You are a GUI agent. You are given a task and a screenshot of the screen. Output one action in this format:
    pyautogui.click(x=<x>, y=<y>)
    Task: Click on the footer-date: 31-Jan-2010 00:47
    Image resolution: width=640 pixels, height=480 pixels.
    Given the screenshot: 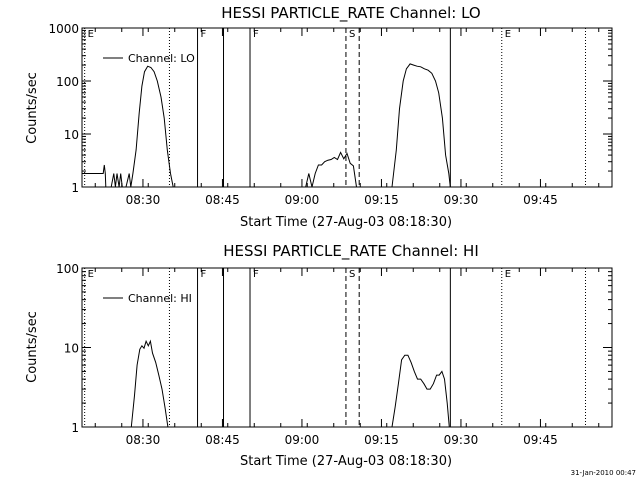 What is the action you would take?
    pyautogui.click(x=603, y=473)
    